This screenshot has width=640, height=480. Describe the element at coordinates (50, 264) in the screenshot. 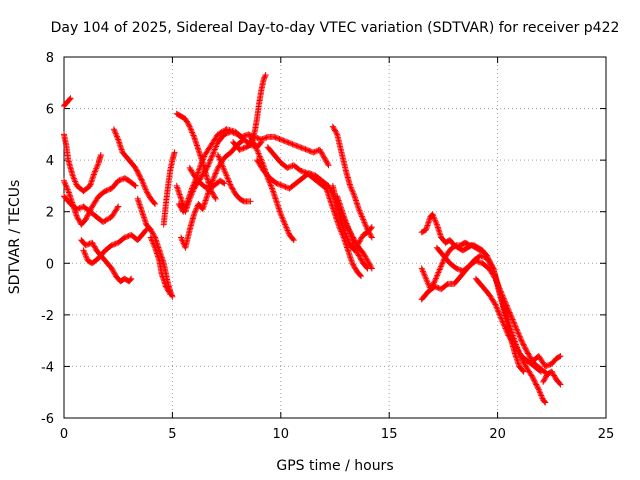

I see `y-tick-label: 0` at that location.